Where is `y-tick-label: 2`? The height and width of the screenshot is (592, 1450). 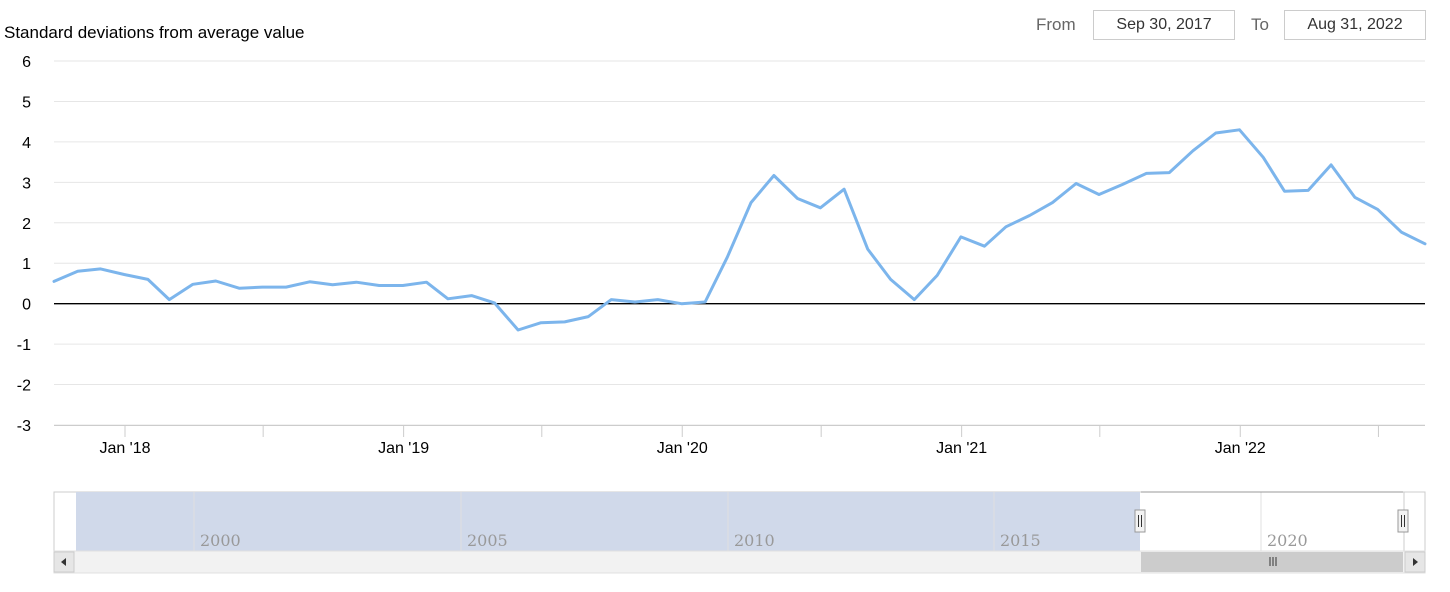
y-tick-label: 2 is located at coordinates (26, 224).